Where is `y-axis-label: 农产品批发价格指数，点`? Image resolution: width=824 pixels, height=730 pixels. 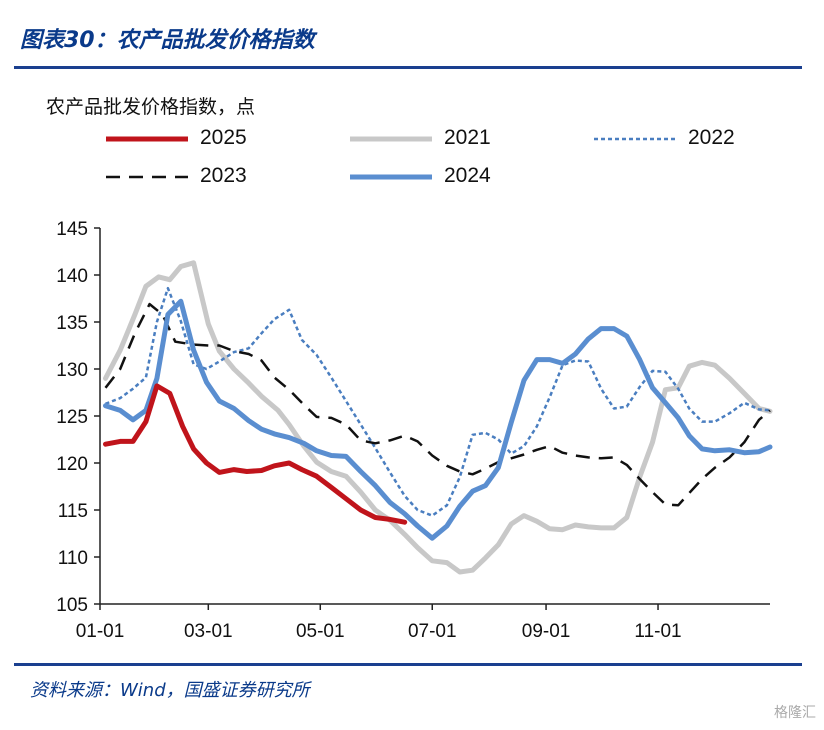 y-axis-label: 农产品批发价格指数，点 is located at coordinates (151, 107).